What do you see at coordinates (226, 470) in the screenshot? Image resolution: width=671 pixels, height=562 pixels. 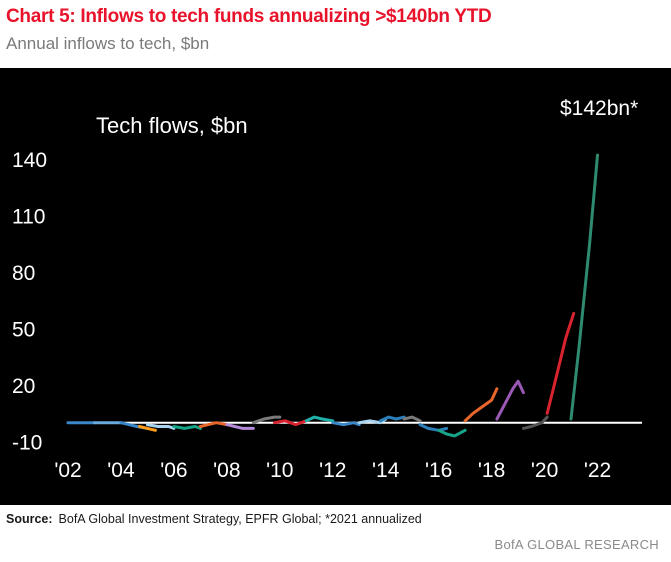 I see `x-tick-label: '08` at bounding box center [226, 470].